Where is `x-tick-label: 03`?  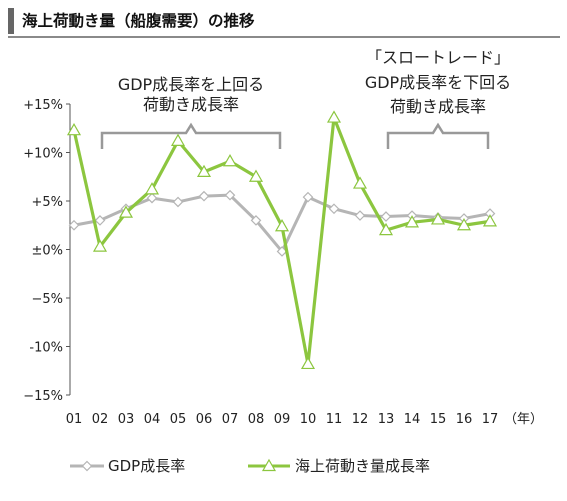
x-tick-label: 03 is located at coordinates (126, 419).